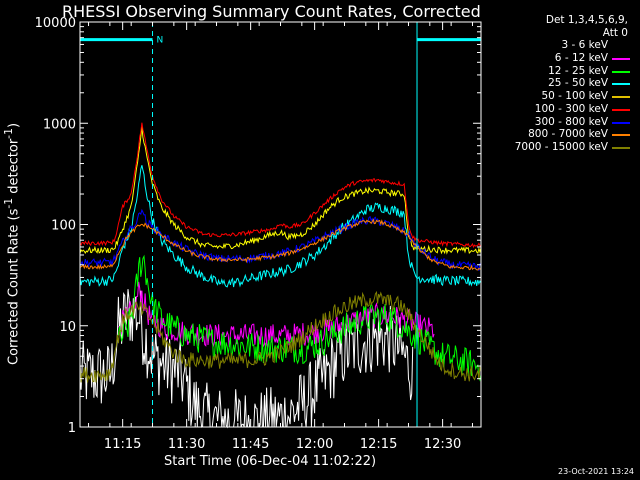 The image size is (640, 480). What do you see at coordinates (14, 125) in the screenshot?
I see `y-axis-label-part: )` at bounding box center [14, 125].